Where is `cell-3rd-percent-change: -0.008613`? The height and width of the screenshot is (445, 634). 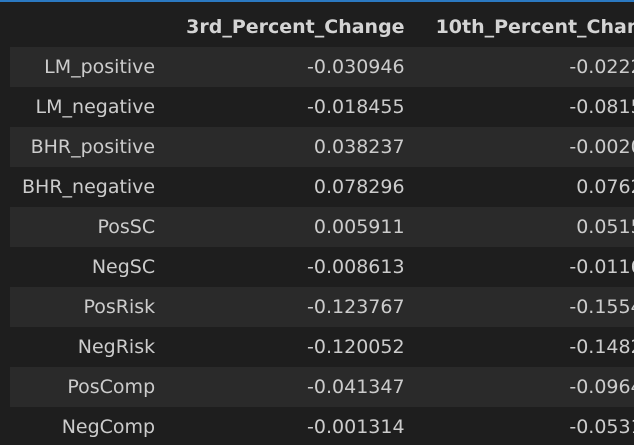 cell-3rd-percent-change: -0.008613 is located at coordinates (356, 267).